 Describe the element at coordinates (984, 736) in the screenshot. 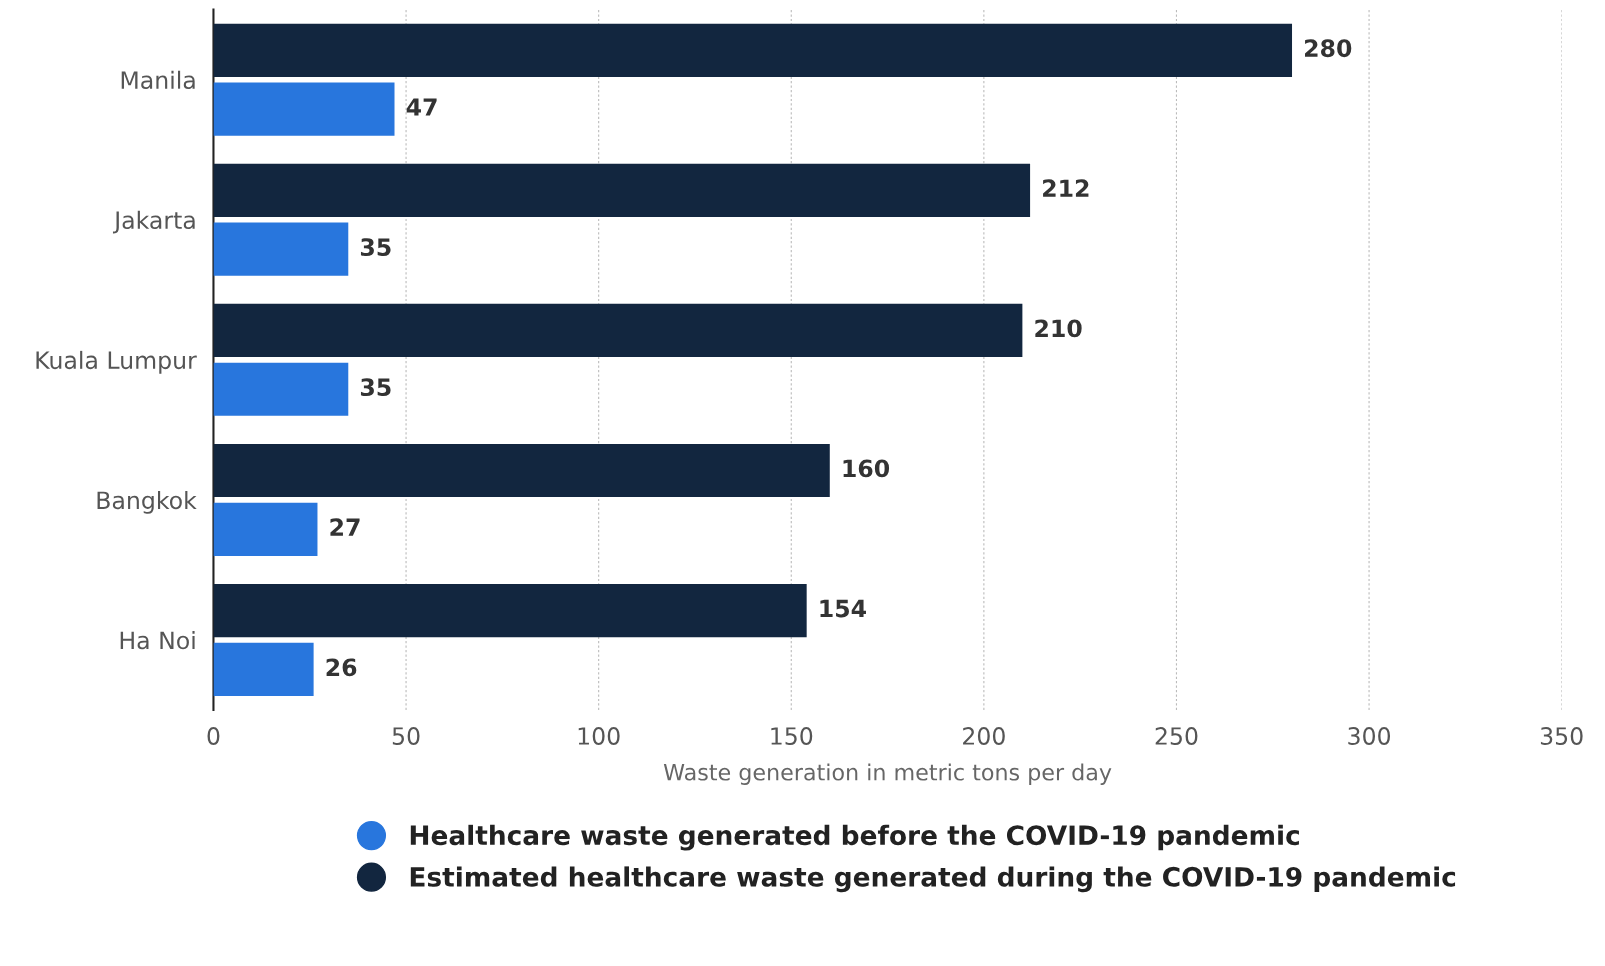

I see `x-tick-label: 200` at that location.